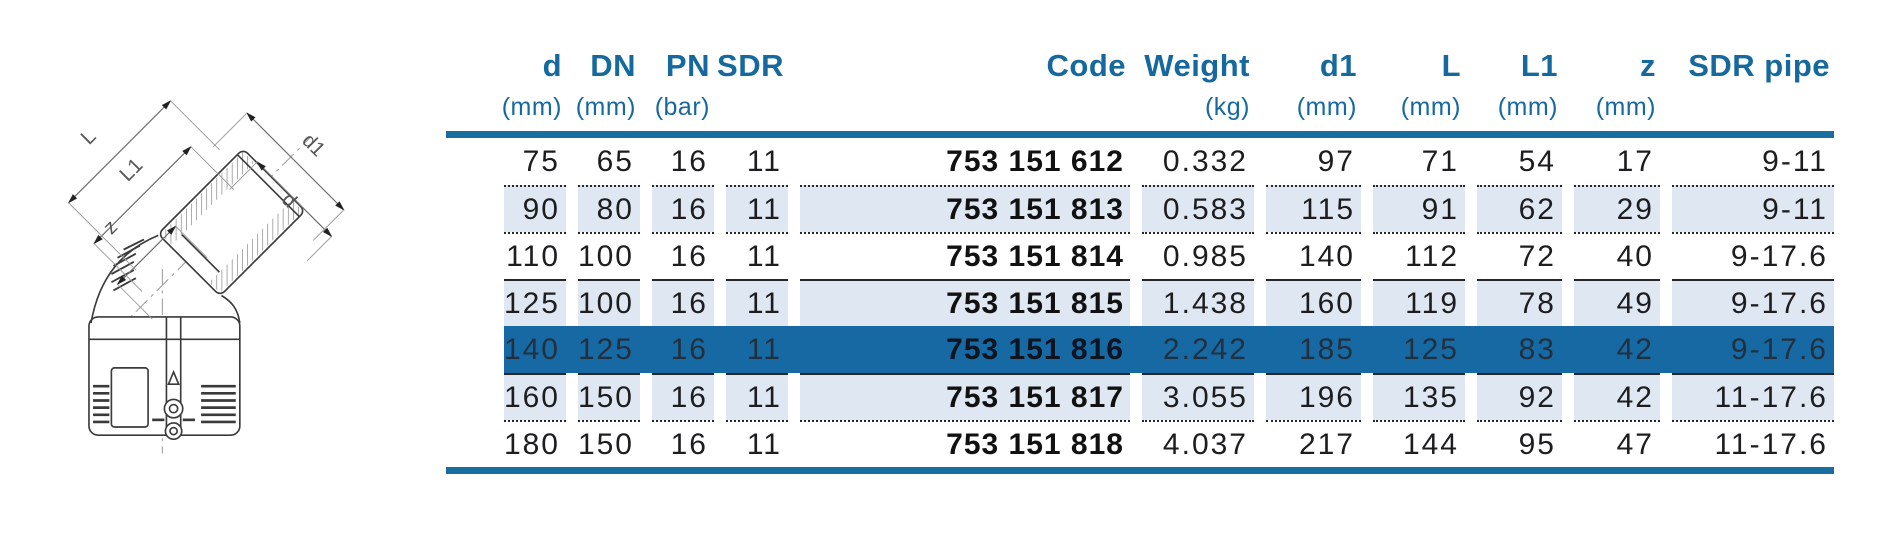 The height and width of the screenshot is (550, 1890). I want to click on cell-d1: 196, so click(1313, 396).